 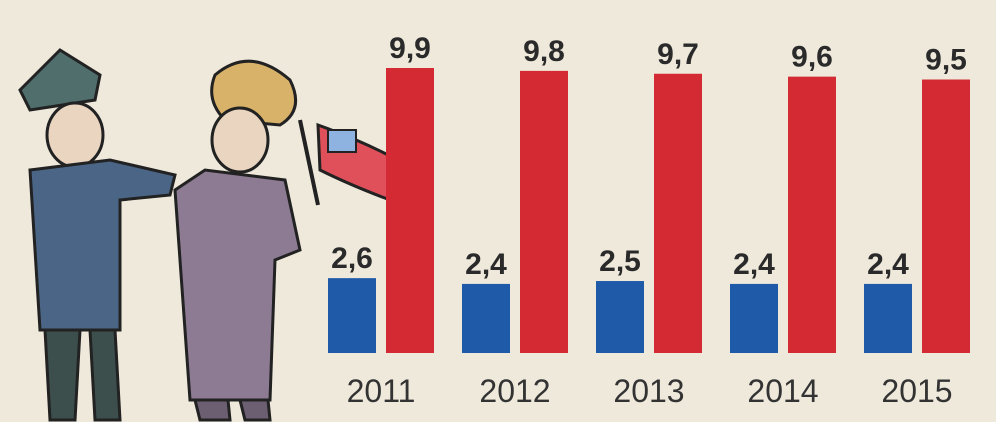 I want to click on value-label: 9,7, so click(x=678, y=54).